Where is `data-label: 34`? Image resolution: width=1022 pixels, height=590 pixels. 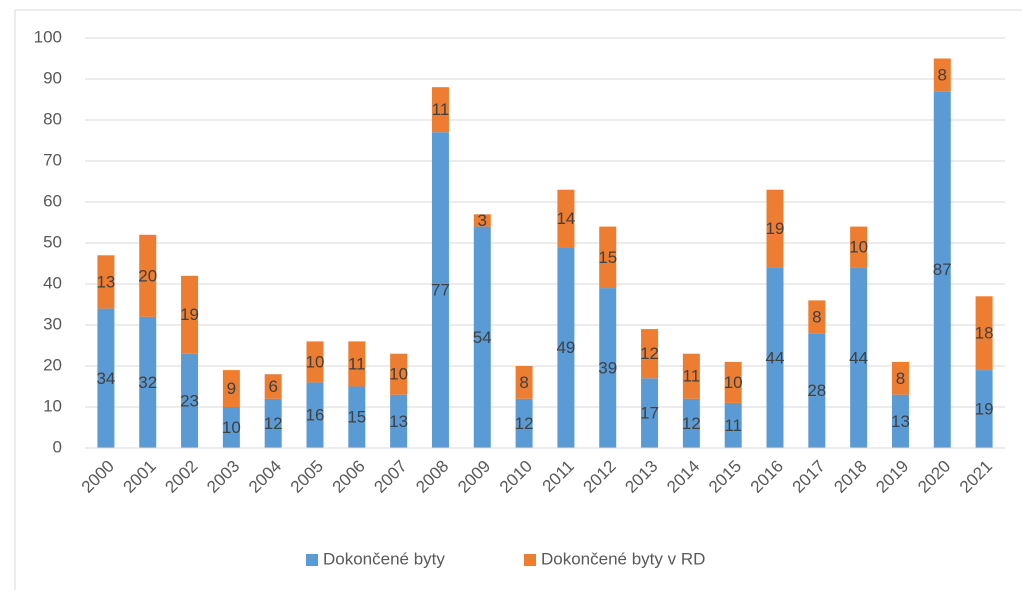
data-label: 34 is located at coordinates (105, 378).